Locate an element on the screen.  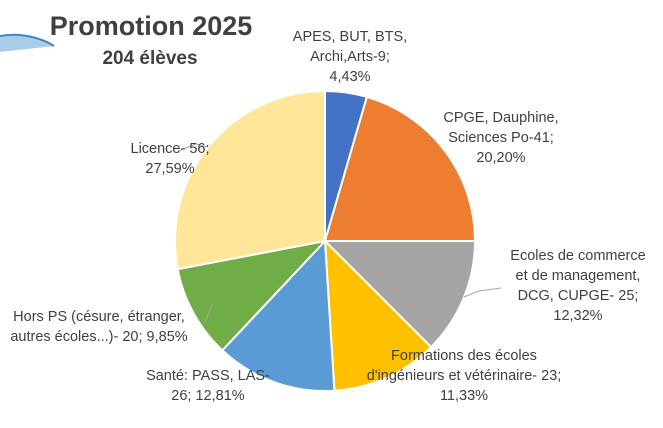
chart-subtitle: 204 élèves is located at coordinates (150, 58).